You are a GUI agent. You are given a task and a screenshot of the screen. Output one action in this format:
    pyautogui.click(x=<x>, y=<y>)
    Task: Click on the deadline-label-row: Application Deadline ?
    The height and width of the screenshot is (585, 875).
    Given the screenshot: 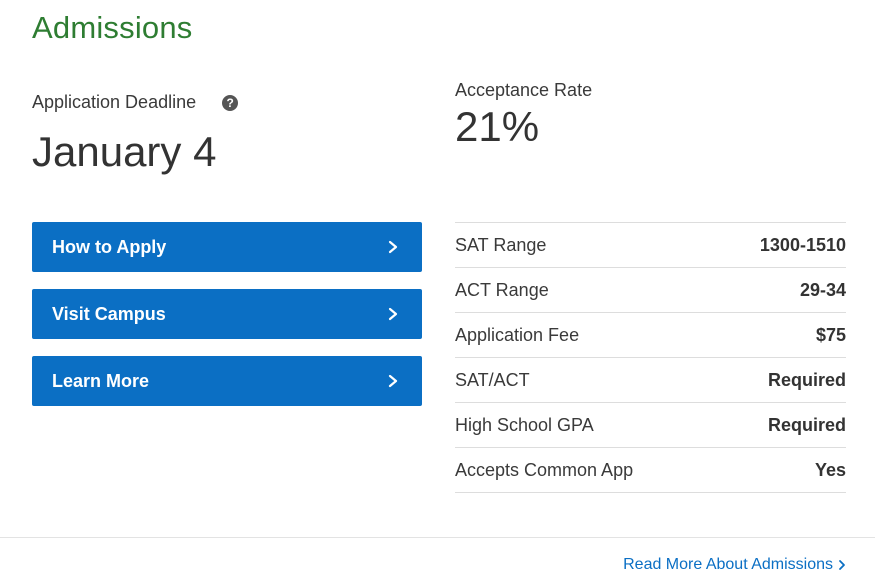 What is the action you would take?
    pyautogui.click(x=135, y=102)
    